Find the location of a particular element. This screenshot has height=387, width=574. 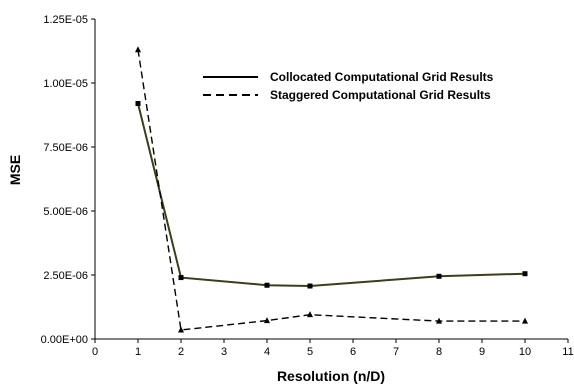

y-tick-label: 5.00E-06 is located at coordinates (65, 212).